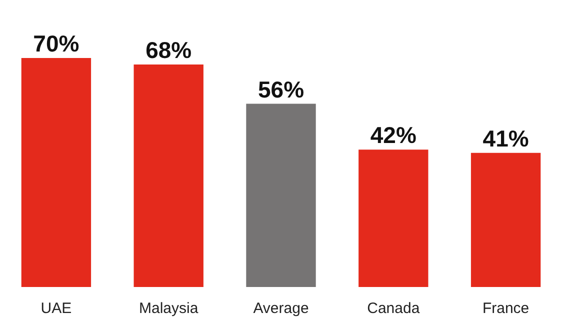 The width and height of the screenshot is (584, 328). Describe the element at coordinates (56, 43) in the screenshot. I see `data-label: 70%` at that location.